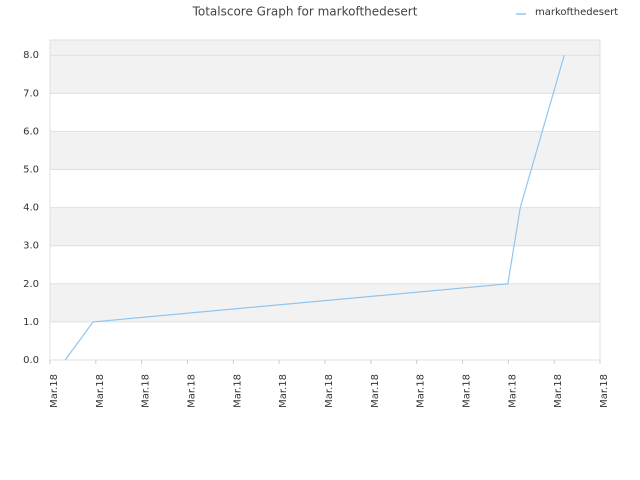 The image size is (640, 480). Describe the element at coordinates (576, 12) in the screenshot. I see `legend-label: markofthedesert` at that location.